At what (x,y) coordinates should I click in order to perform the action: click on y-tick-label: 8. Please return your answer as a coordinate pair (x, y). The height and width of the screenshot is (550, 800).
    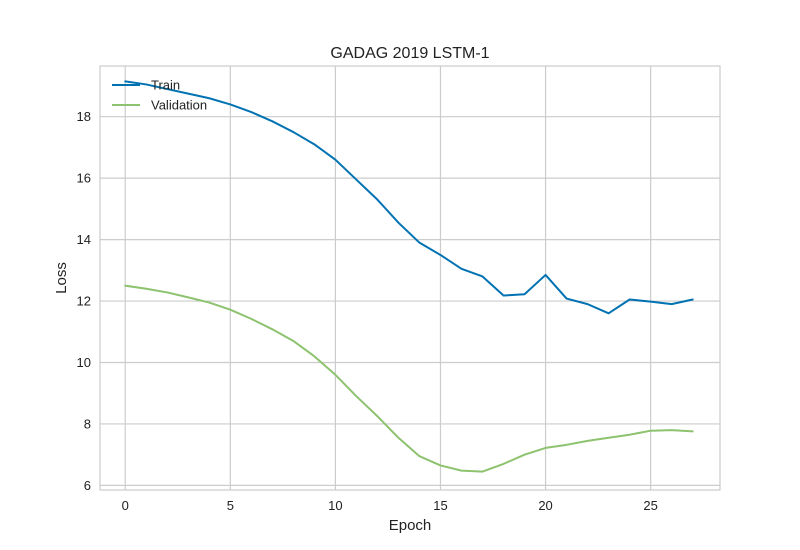
    Looking at the image, I should click on (87, 423).